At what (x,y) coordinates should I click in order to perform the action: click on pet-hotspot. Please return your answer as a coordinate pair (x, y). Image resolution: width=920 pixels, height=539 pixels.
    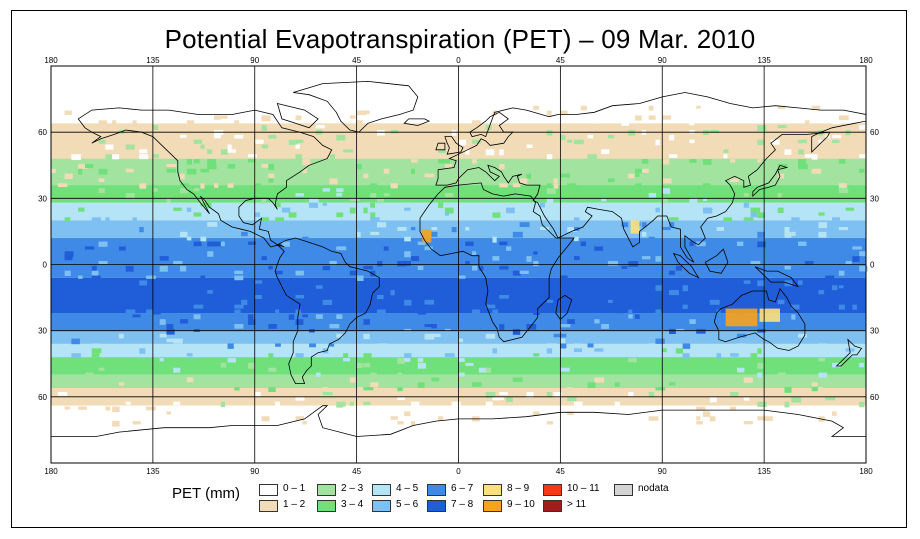
    Looking at the image, I should click on (635, 227).